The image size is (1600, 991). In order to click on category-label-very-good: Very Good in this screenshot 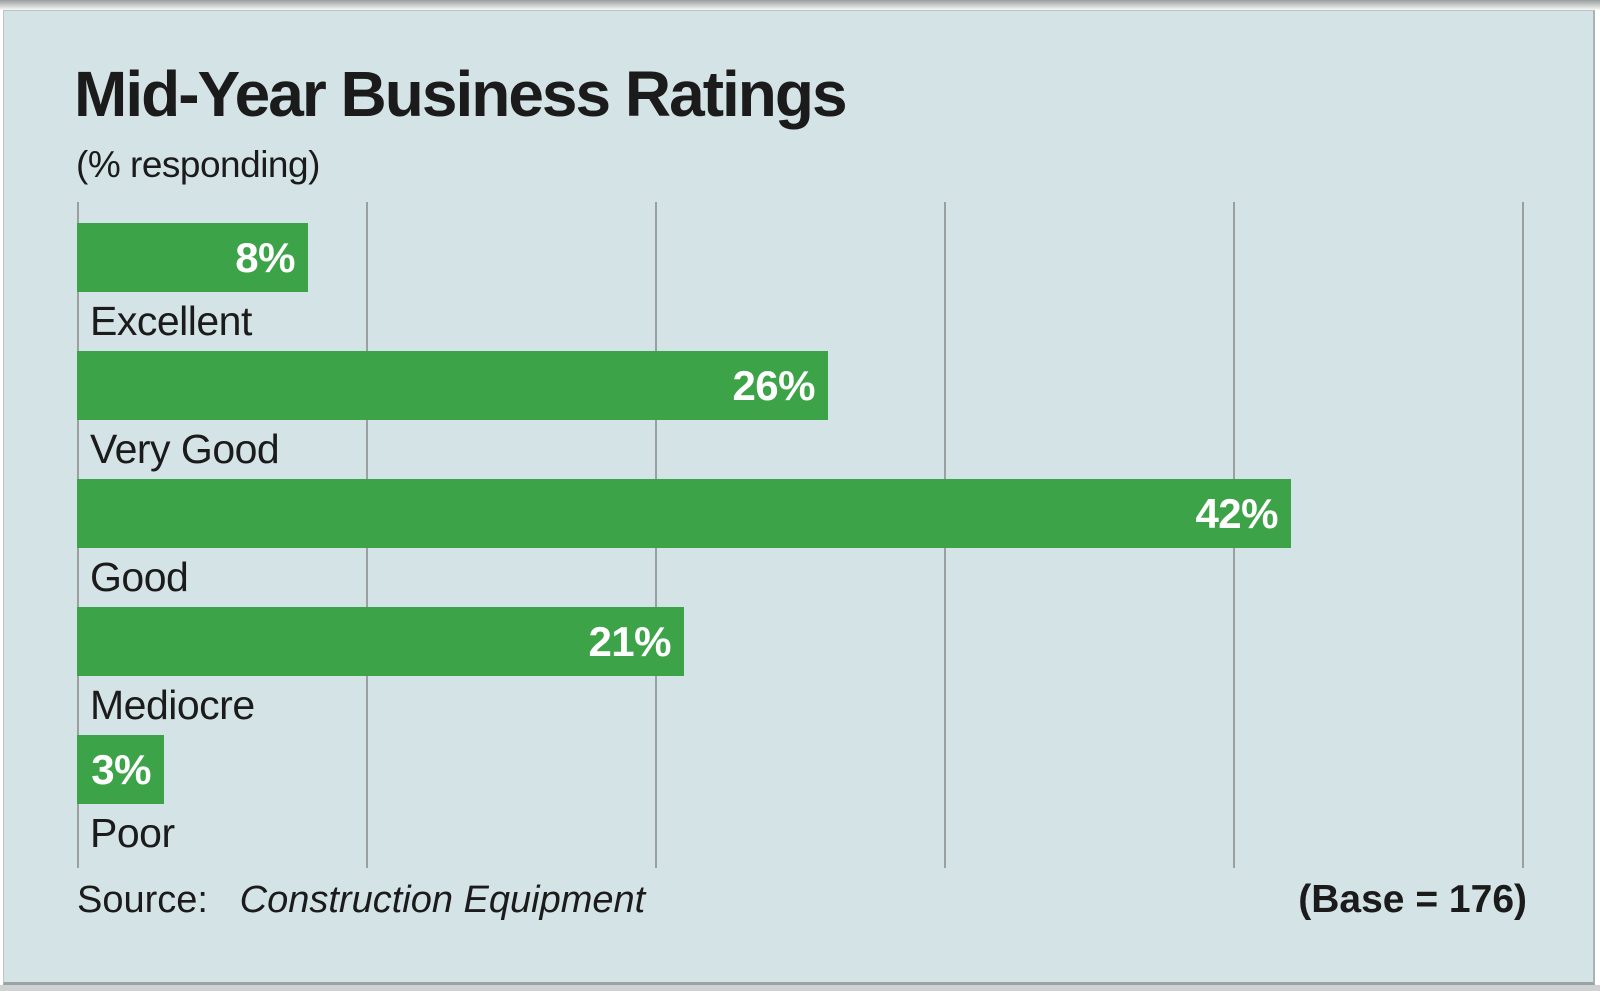, I will do `click(185, 449)`.